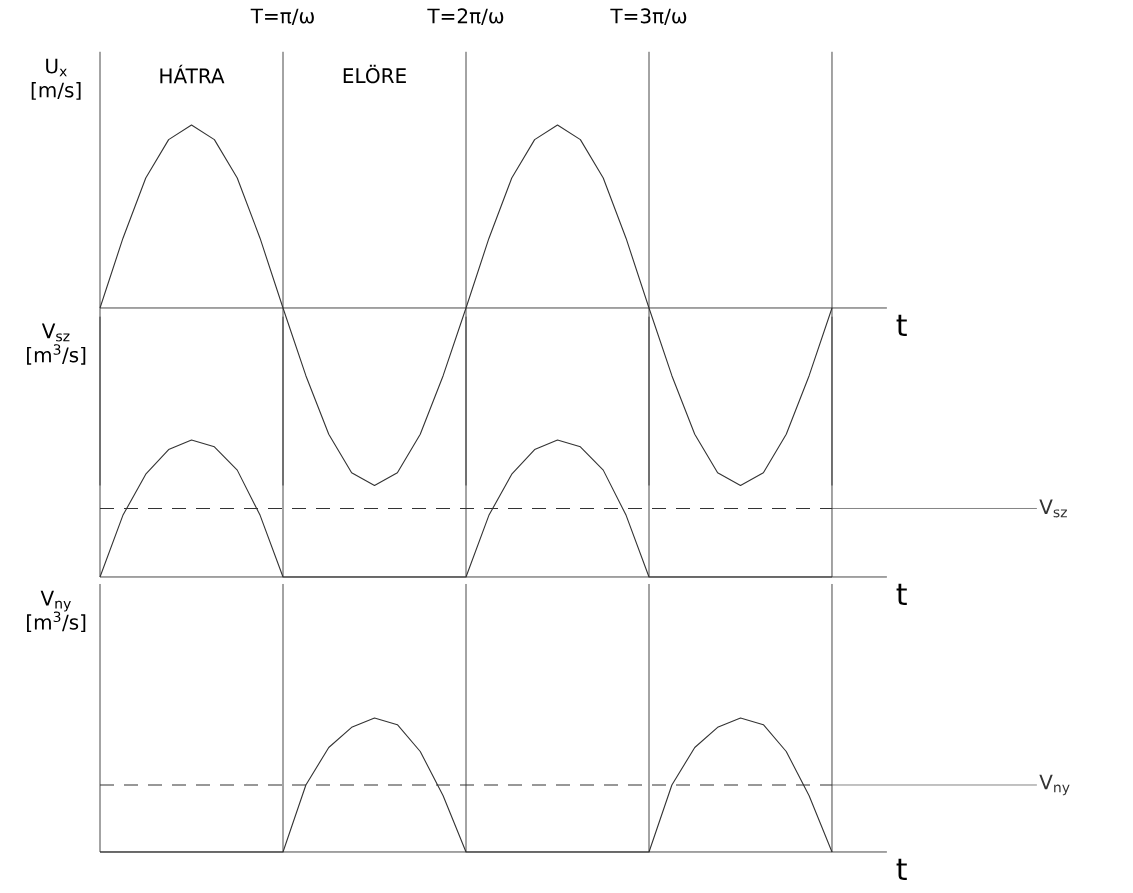  I want to click on text: ELÖRE, so click(374, 74).